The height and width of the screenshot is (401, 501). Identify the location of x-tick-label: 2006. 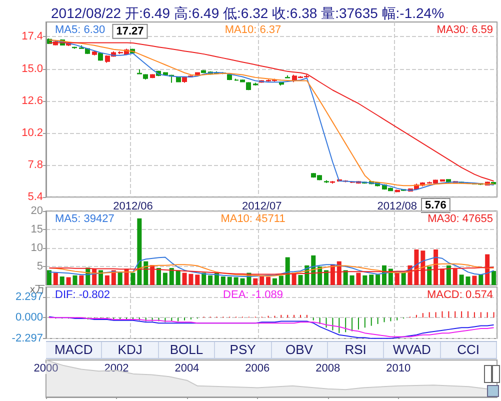
(257, 368).